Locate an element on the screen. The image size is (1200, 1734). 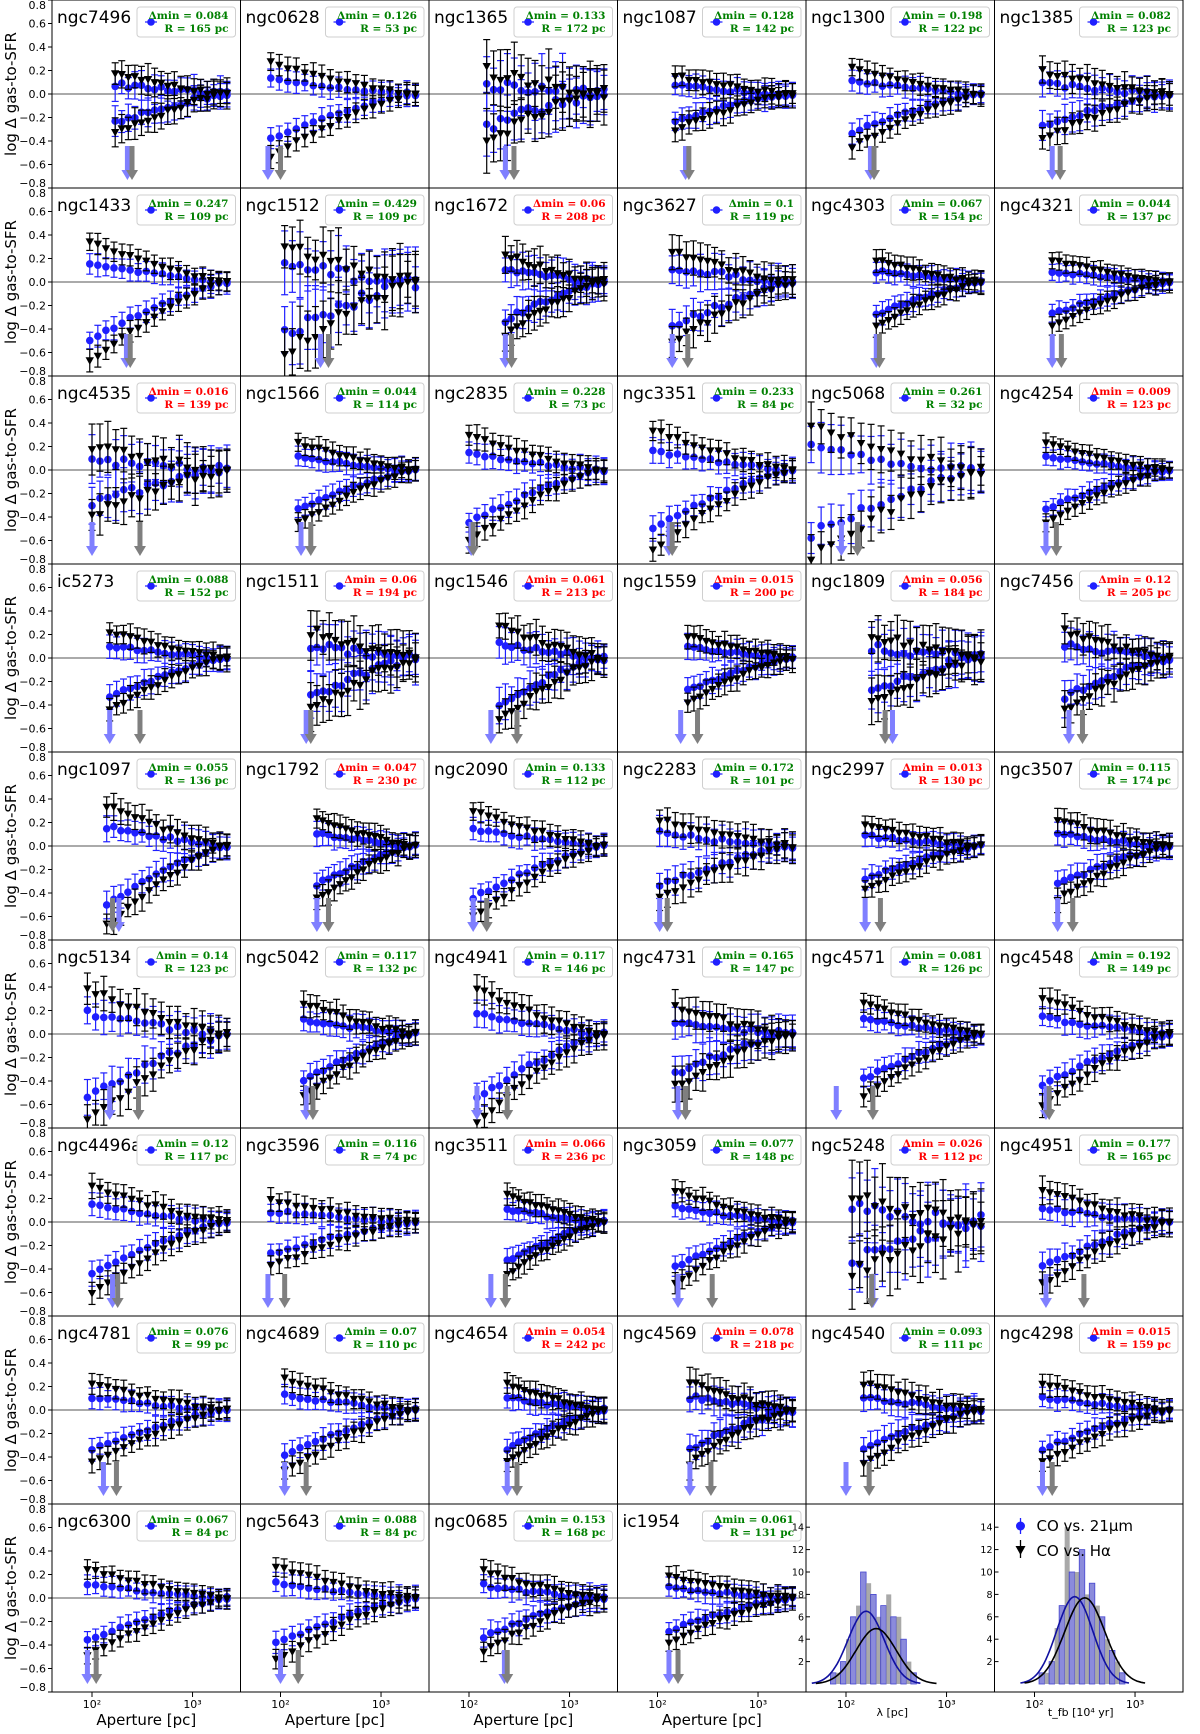
arrow-co-vs-21um is located at coordinates (267, 163).